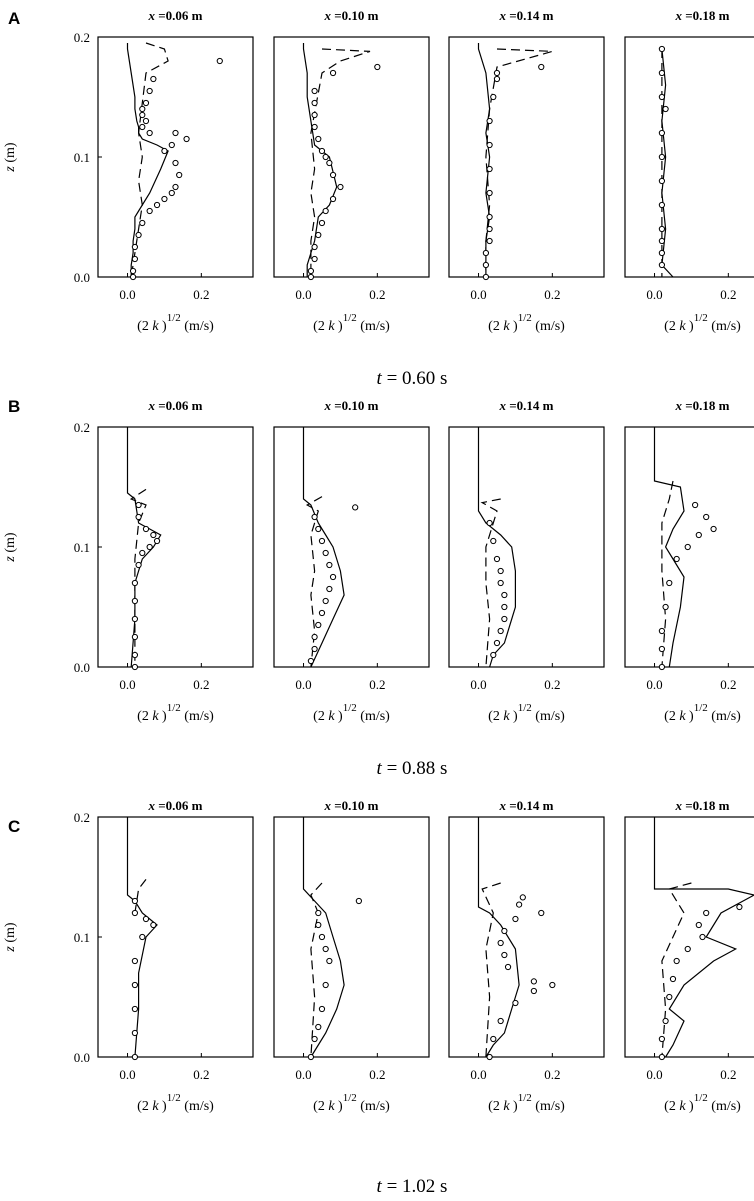 Image resolution: width=754 pixels, height=1201 pixels. Describe the element at coordinates (10, 559) in the screenshot. I see `y-axis-var: z` at that location.